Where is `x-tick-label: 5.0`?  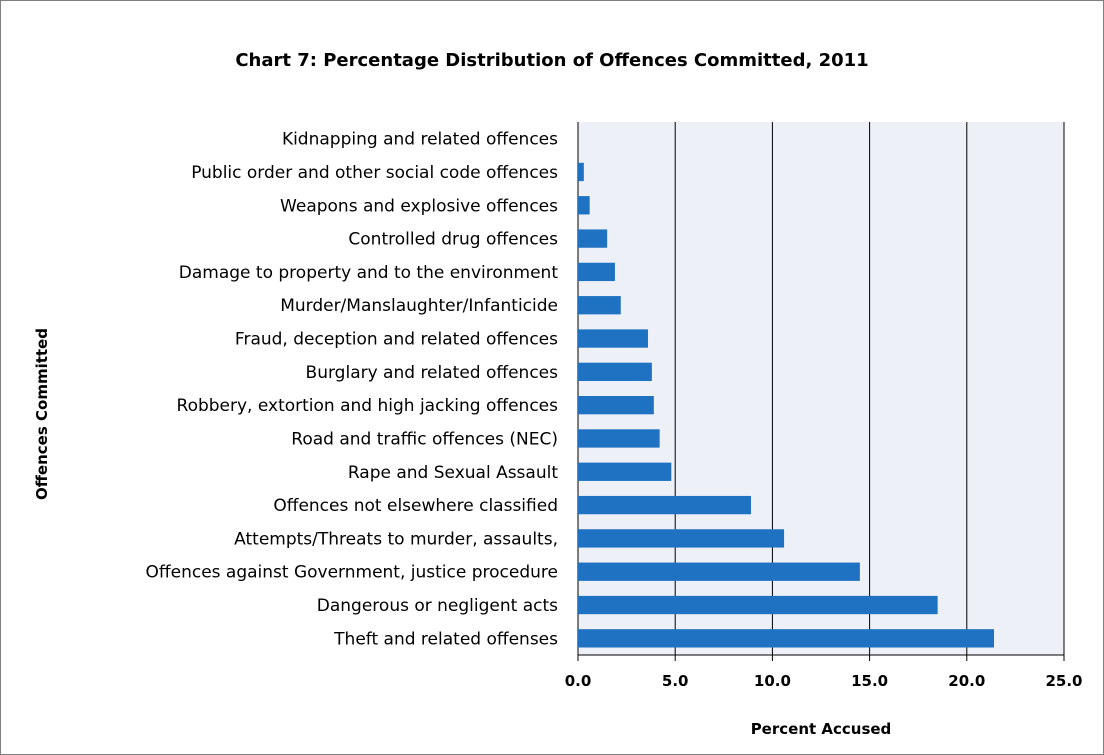
x-tick-label: 5.0 is located at coordinates (675, 681).